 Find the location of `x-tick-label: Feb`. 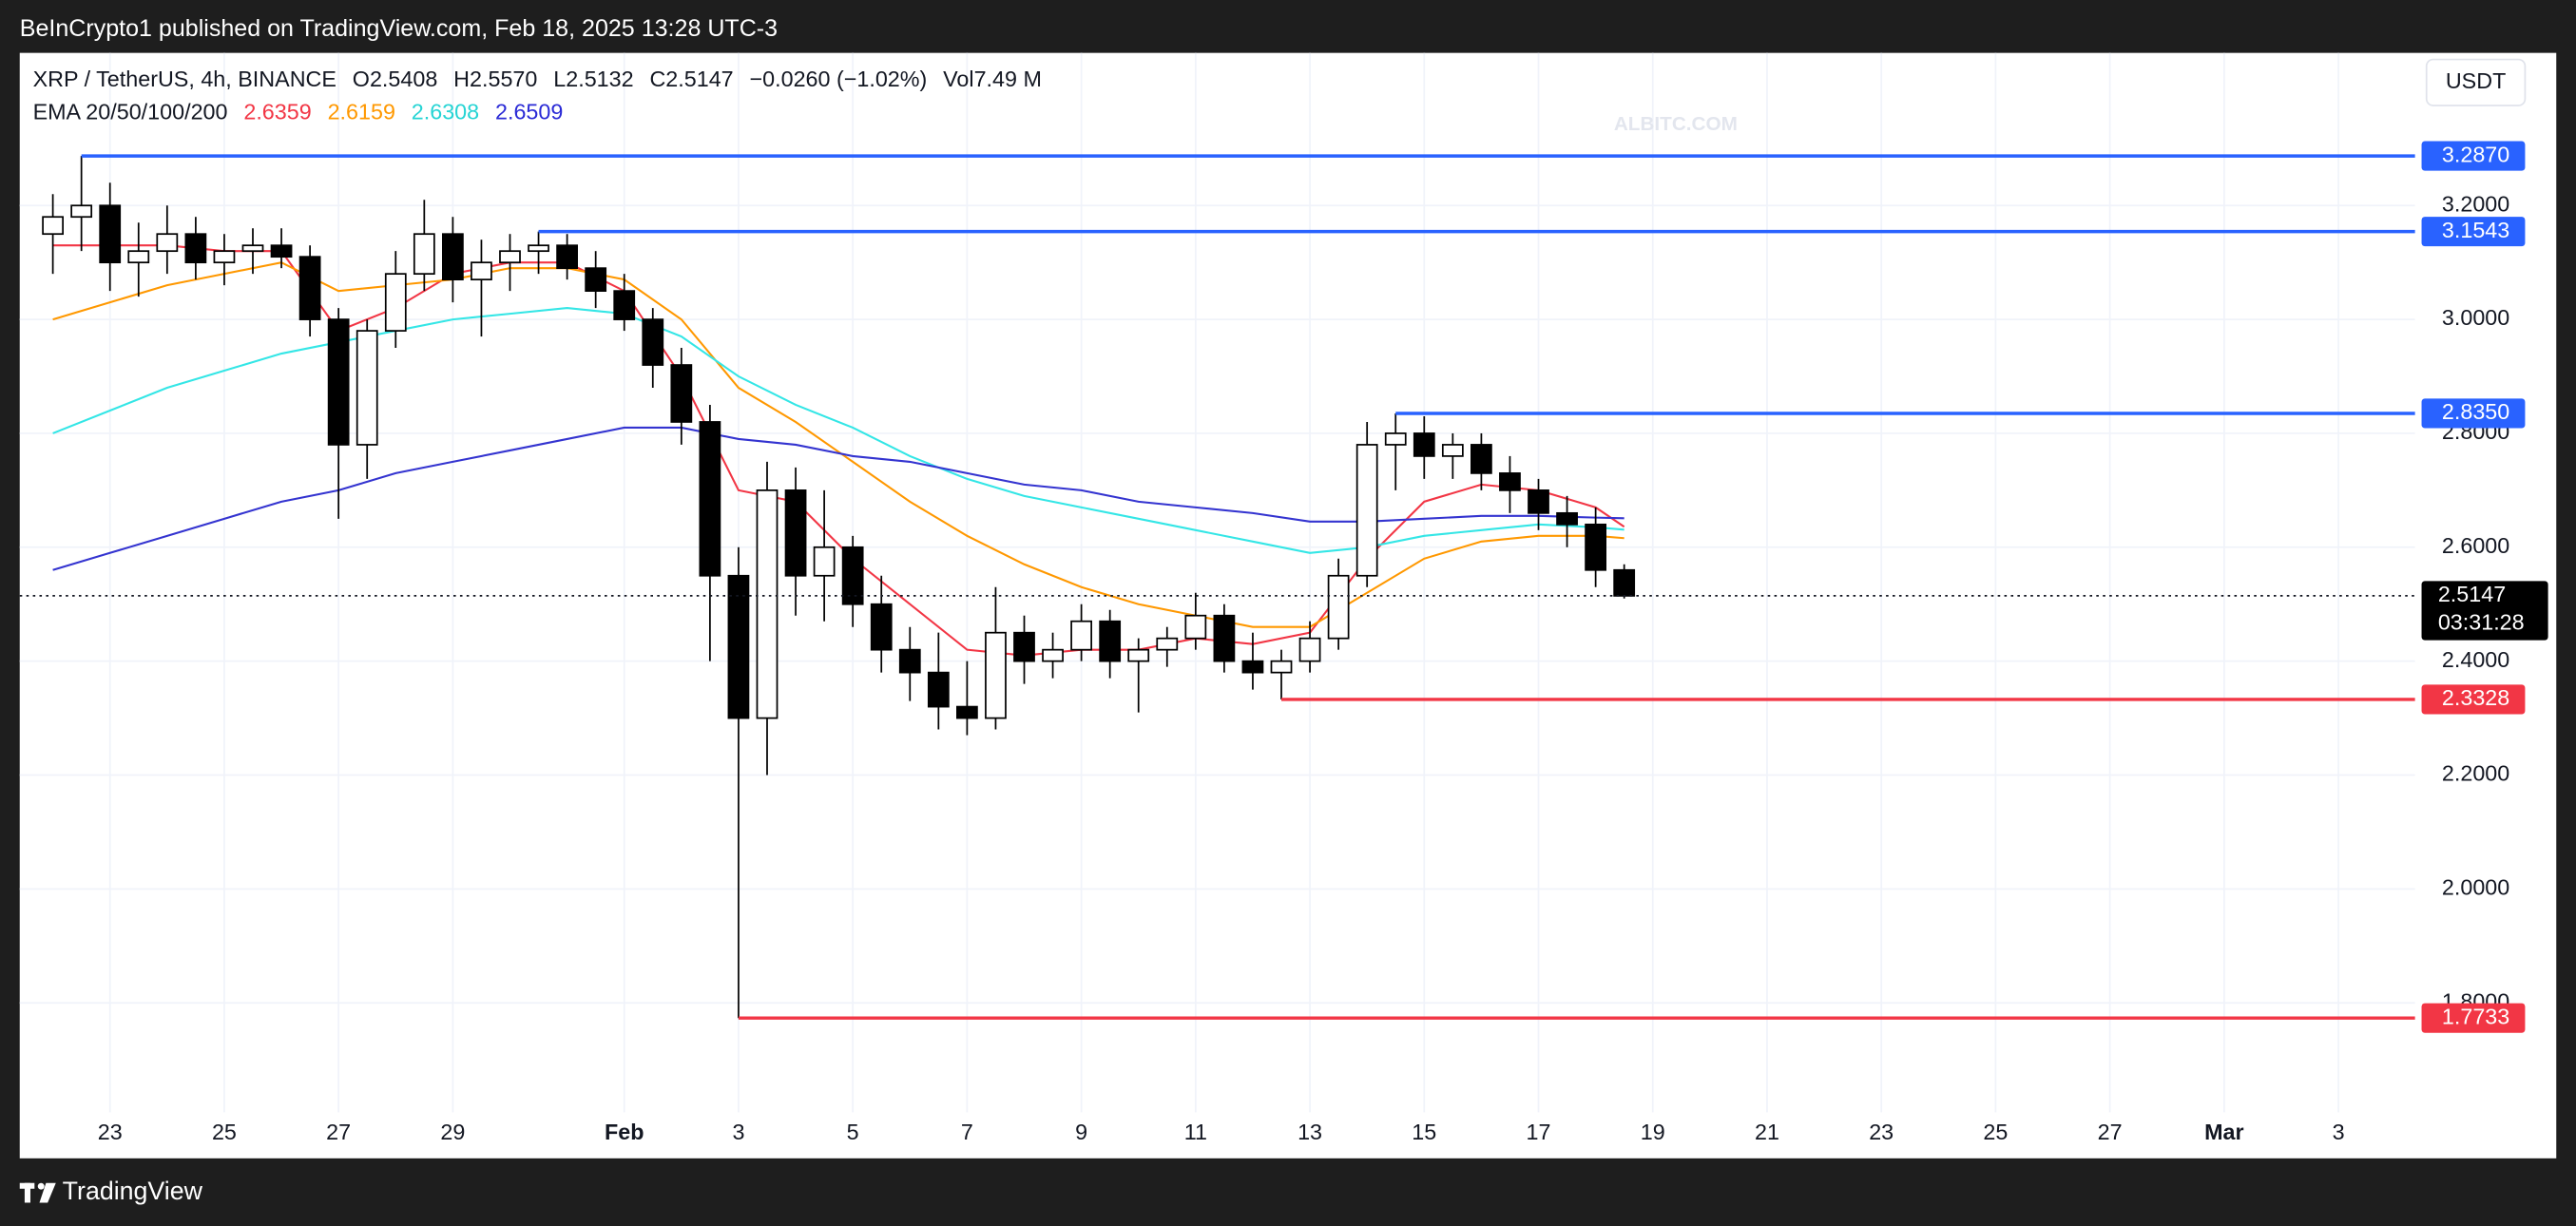

x-tick-label: Feb is located at coordinates (625, 1132).